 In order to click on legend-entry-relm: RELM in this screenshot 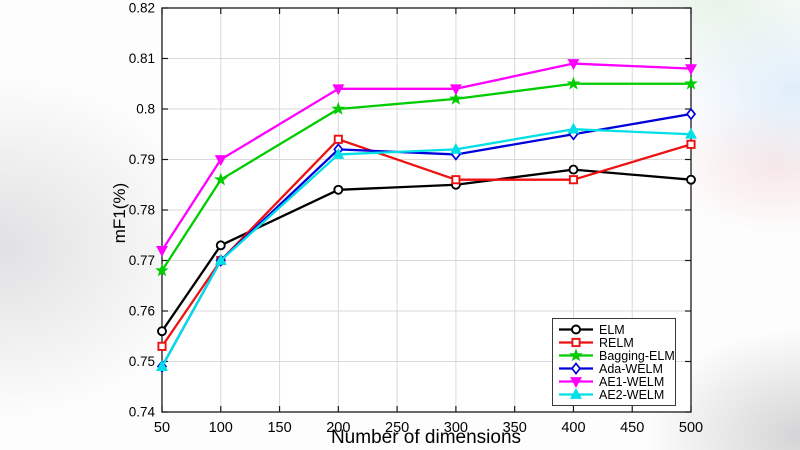, I will do `click(614, 342)`.